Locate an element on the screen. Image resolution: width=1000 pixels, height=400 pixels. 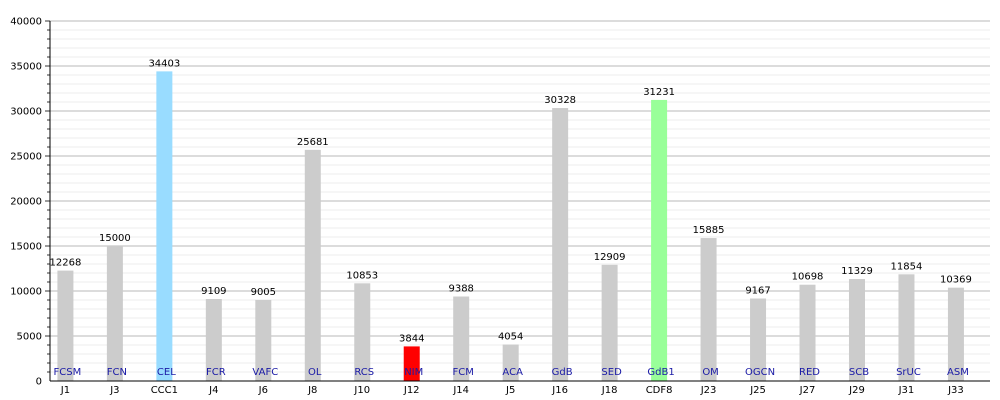
bar-abbreviation-label: OM is located at coordinates (710, 372).